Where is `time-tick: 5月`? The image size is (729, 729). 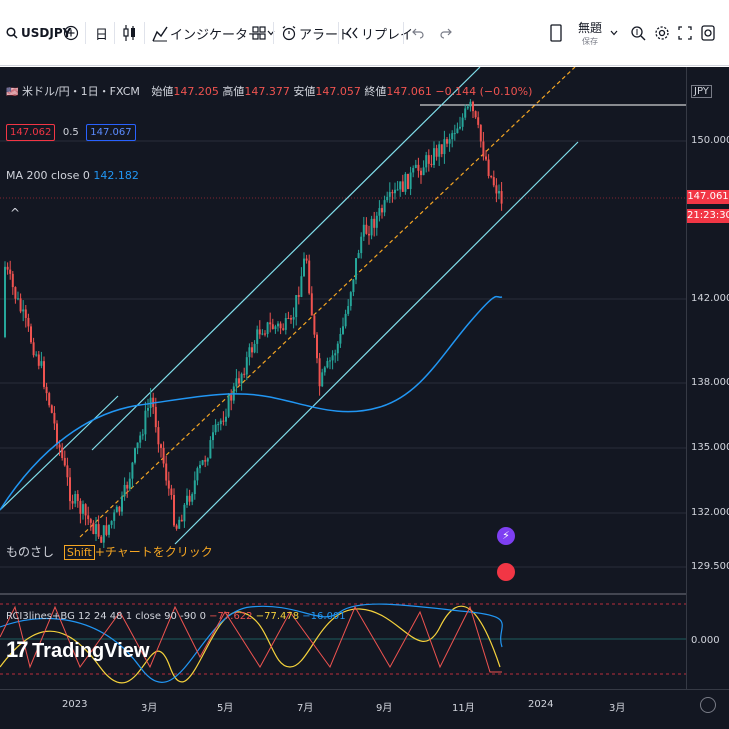
time-tick: 5月 is located at coordinates (225, 708).